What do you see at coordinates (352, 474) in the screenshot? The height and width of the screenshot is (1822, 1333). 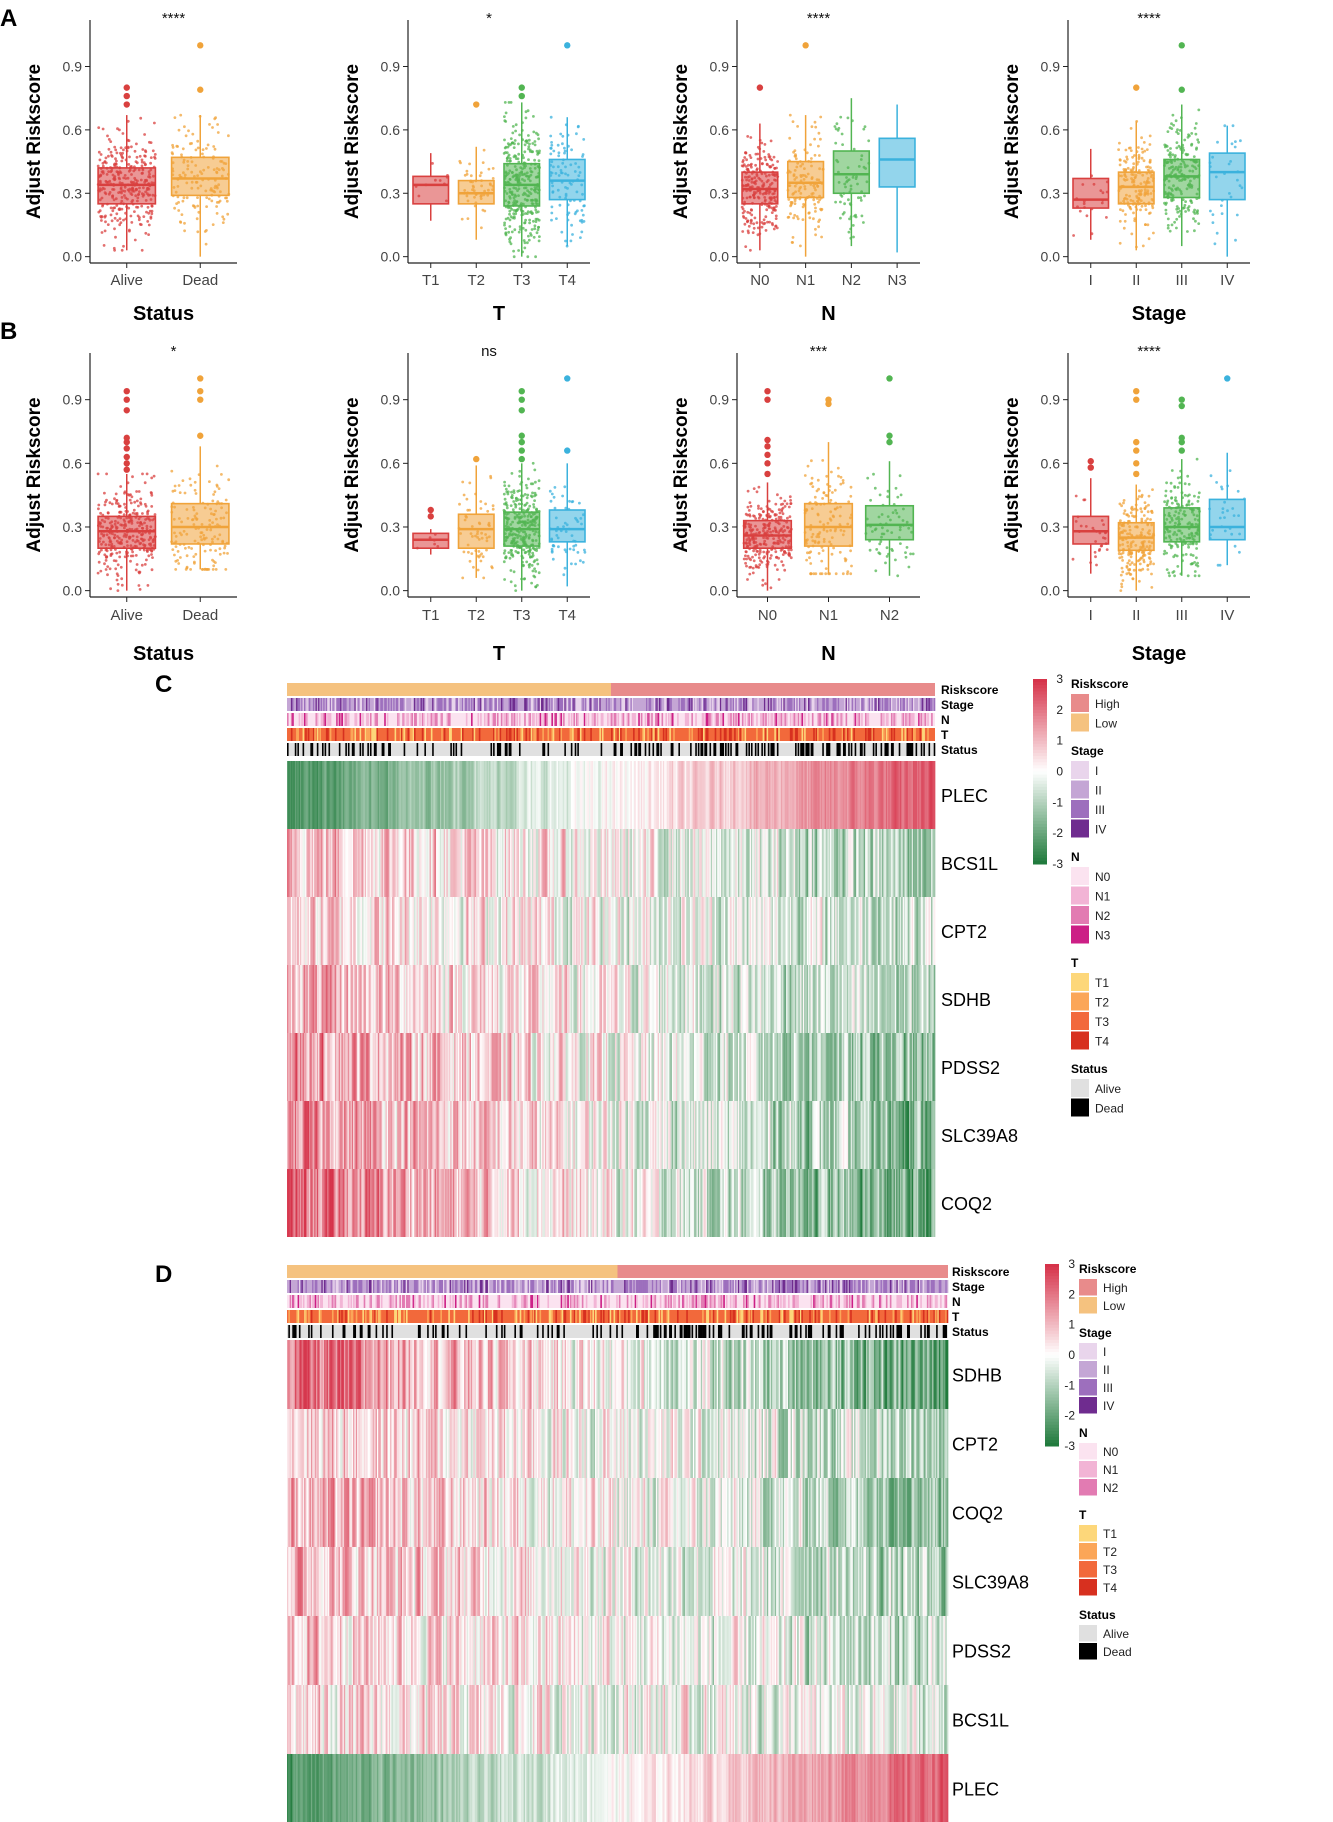 I see `y-axis-label: Adjust Riskscore` at bounding box center [352, 474].